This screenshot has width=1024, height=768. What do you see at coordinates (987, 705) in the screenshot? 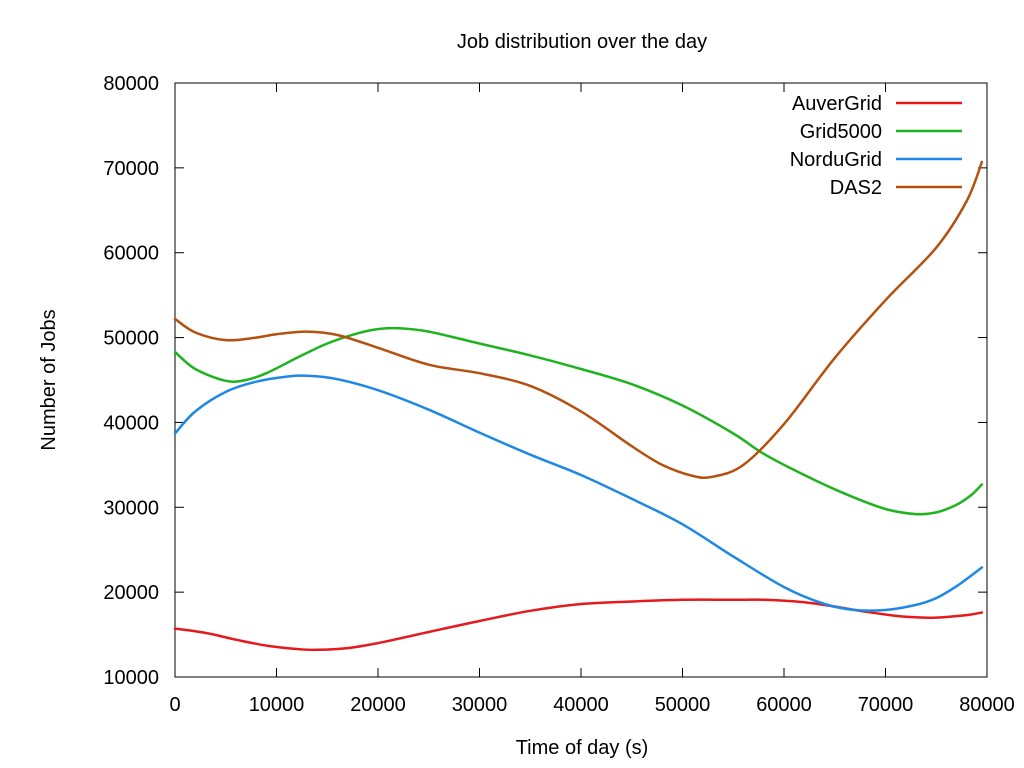
I see `x-tick-label: 80000` at bounding box center [987, 705].